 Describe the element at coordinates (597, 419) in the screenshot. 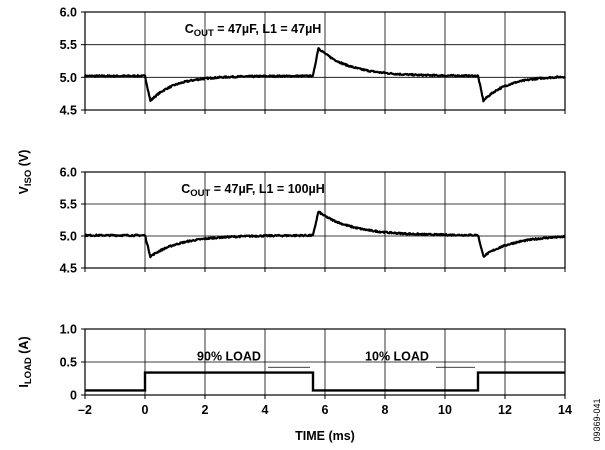

I see `figure-code: 09369-041` at that location.